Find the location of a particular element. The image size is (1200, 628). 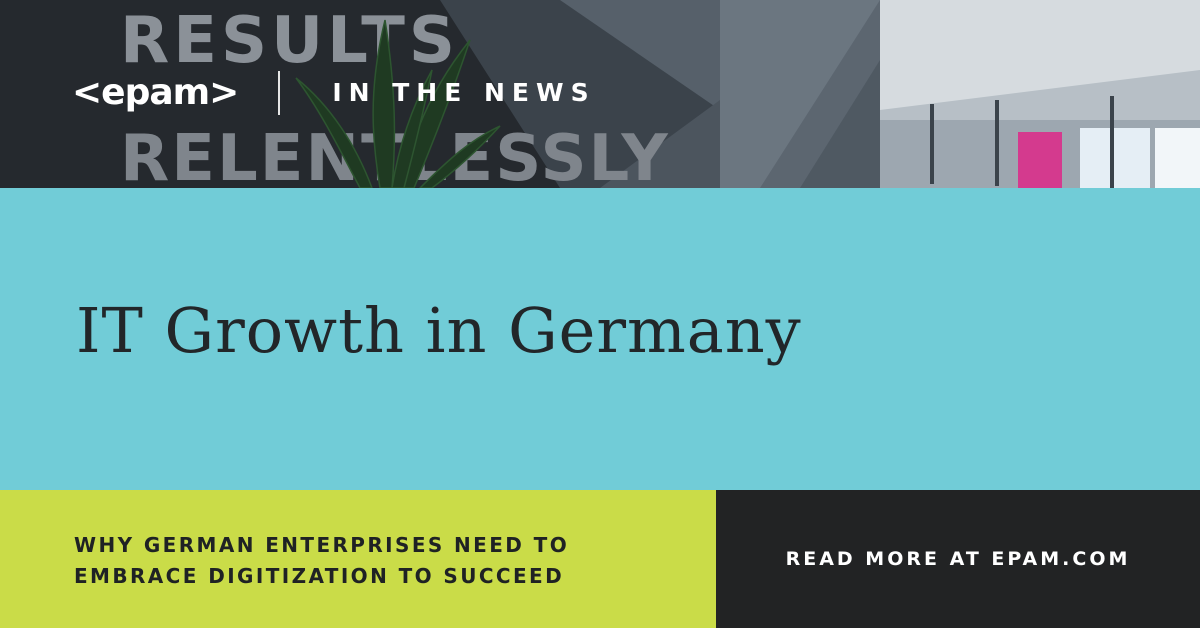

plant-leaves is located at coordinates (398, 103).